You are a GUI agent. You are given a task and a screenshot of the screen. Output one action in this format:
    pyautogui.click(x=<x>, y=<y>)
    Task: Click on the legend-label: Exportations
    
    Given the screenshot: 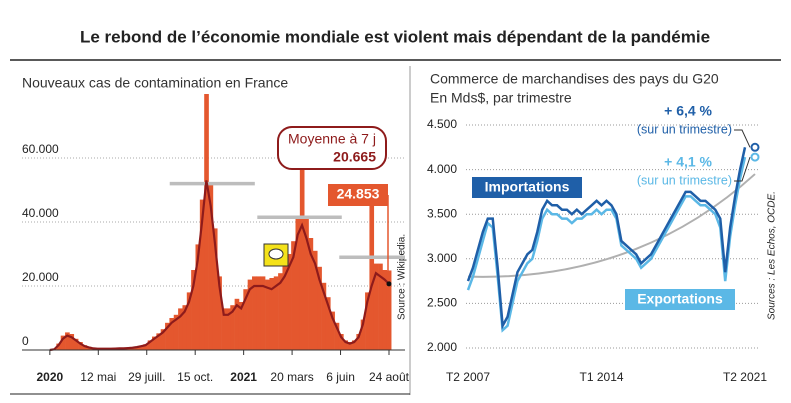 What is the action you would take?
    pyautogui.click(x=680, y=299)
    